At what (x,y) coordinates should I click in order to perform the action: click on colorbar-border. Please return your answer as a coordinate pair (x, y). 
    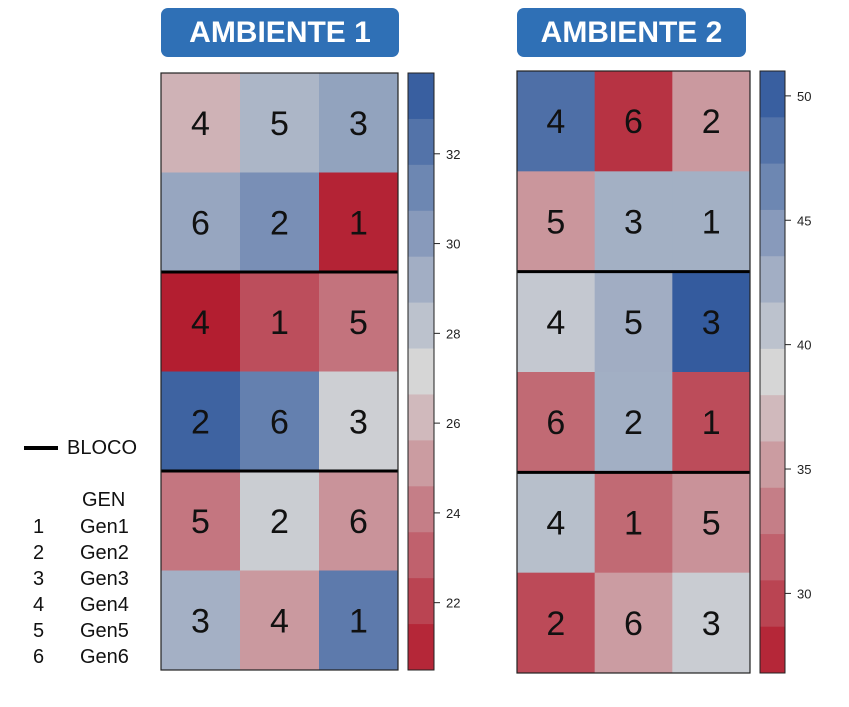
    Looking at the image, I should click on (772, 372).